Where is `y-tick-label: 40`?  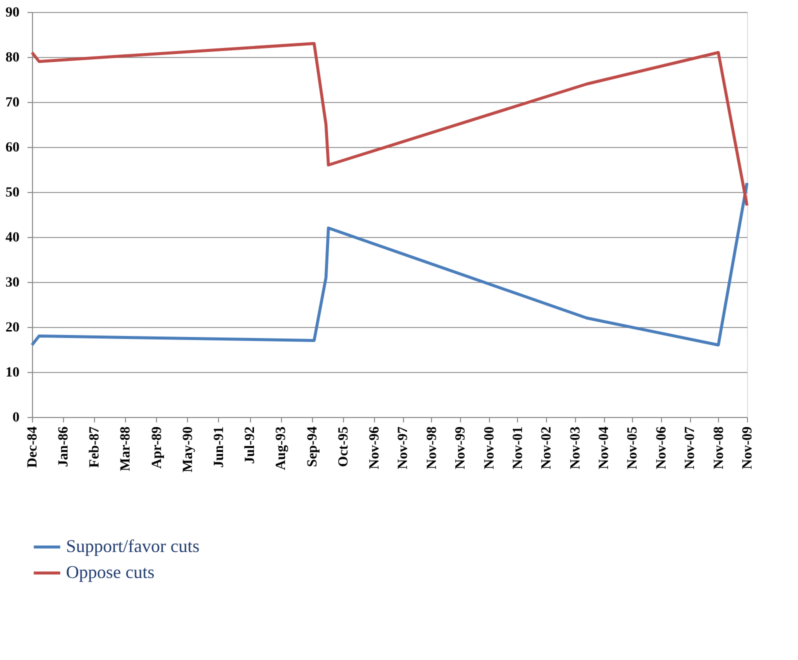 y-tick-label: 40 is located at coordinates (13, 238).